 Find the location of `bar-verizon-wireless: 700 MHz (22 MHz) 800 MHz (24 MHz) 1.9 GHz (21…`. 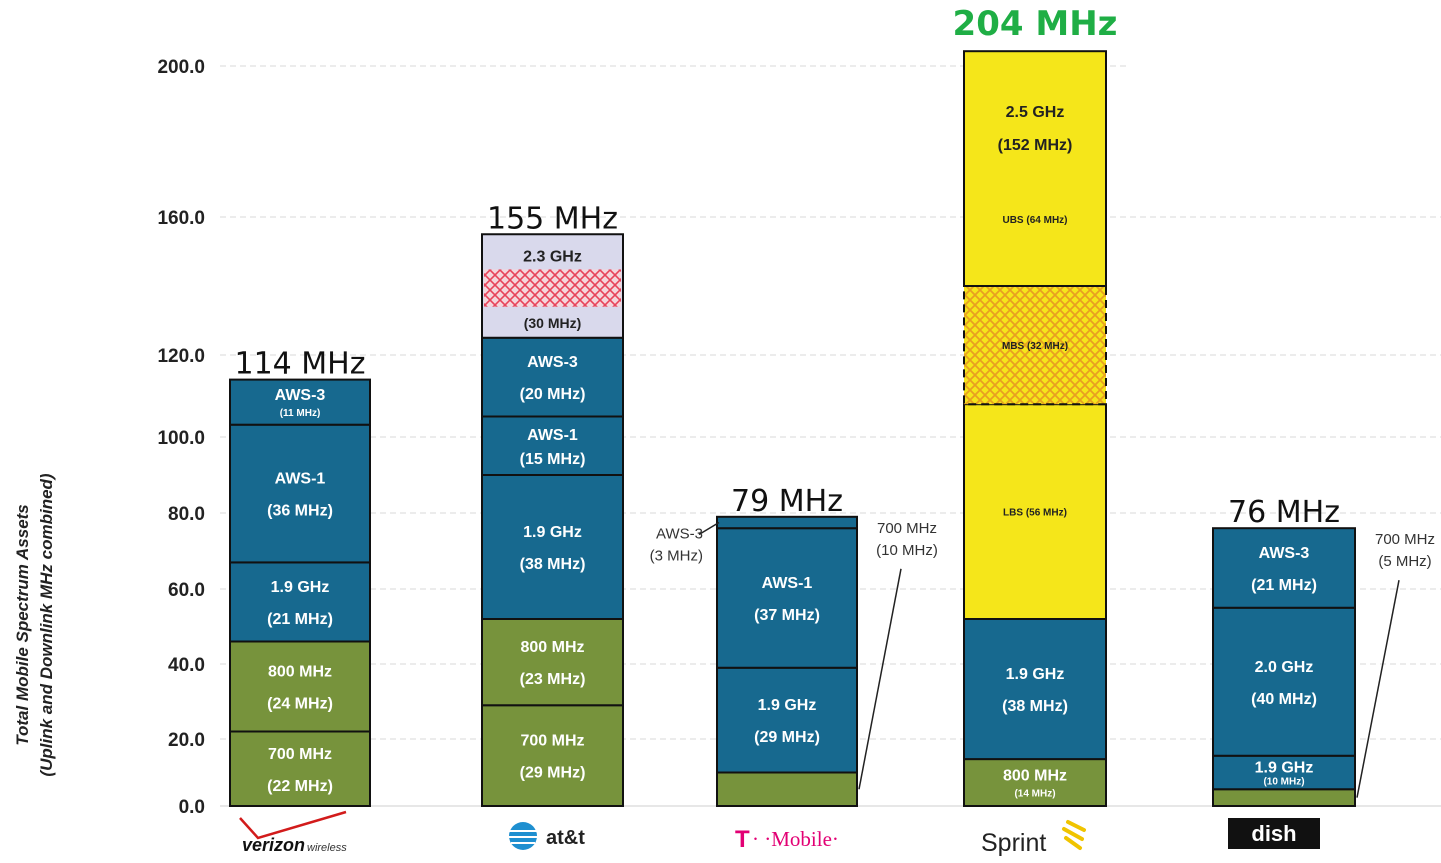

bar-verizon-wireless: 700 MHz (22 MHz) 800 MHz (24 MHz) 1.9 GHz (21… is located at coordinates (300, 592).